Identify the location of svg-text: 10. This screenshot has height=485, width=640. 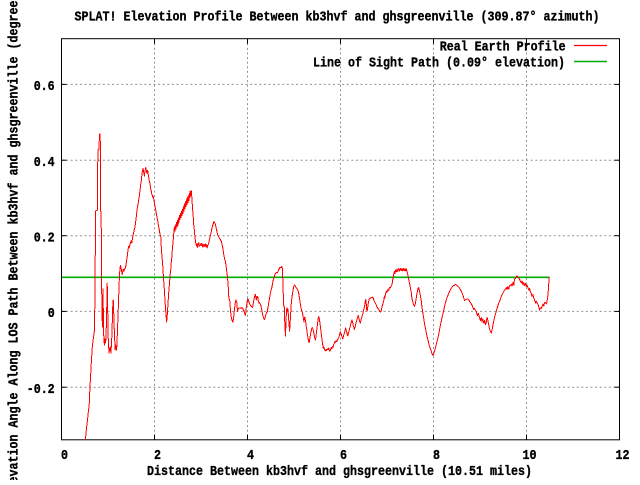
(530, 456).